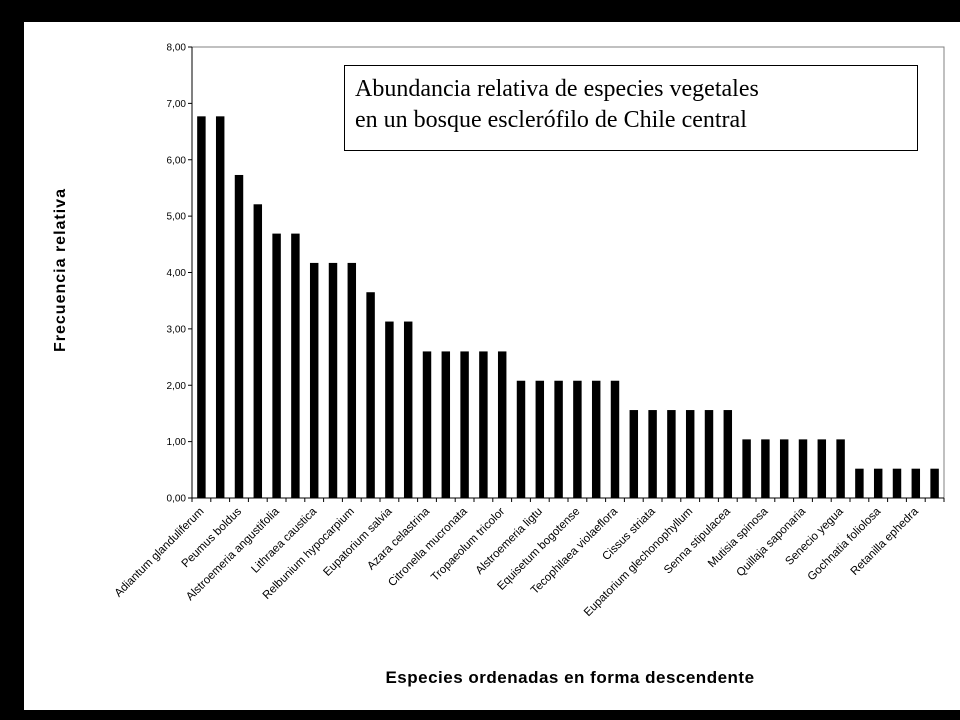 The width and height of the screenshot is (960, 720). What do you see at coordinates (509, 541) in the screenshot?
I see `x-category-label: Alstroemeria ligtu` at bounding box center [509, 541].